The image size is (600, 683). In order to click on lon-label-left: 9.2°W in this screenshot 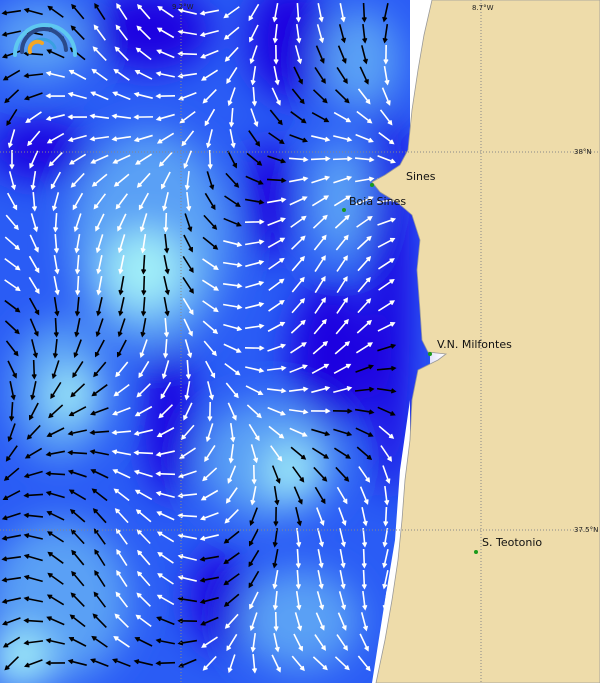, I will do `click(183, 7)`.